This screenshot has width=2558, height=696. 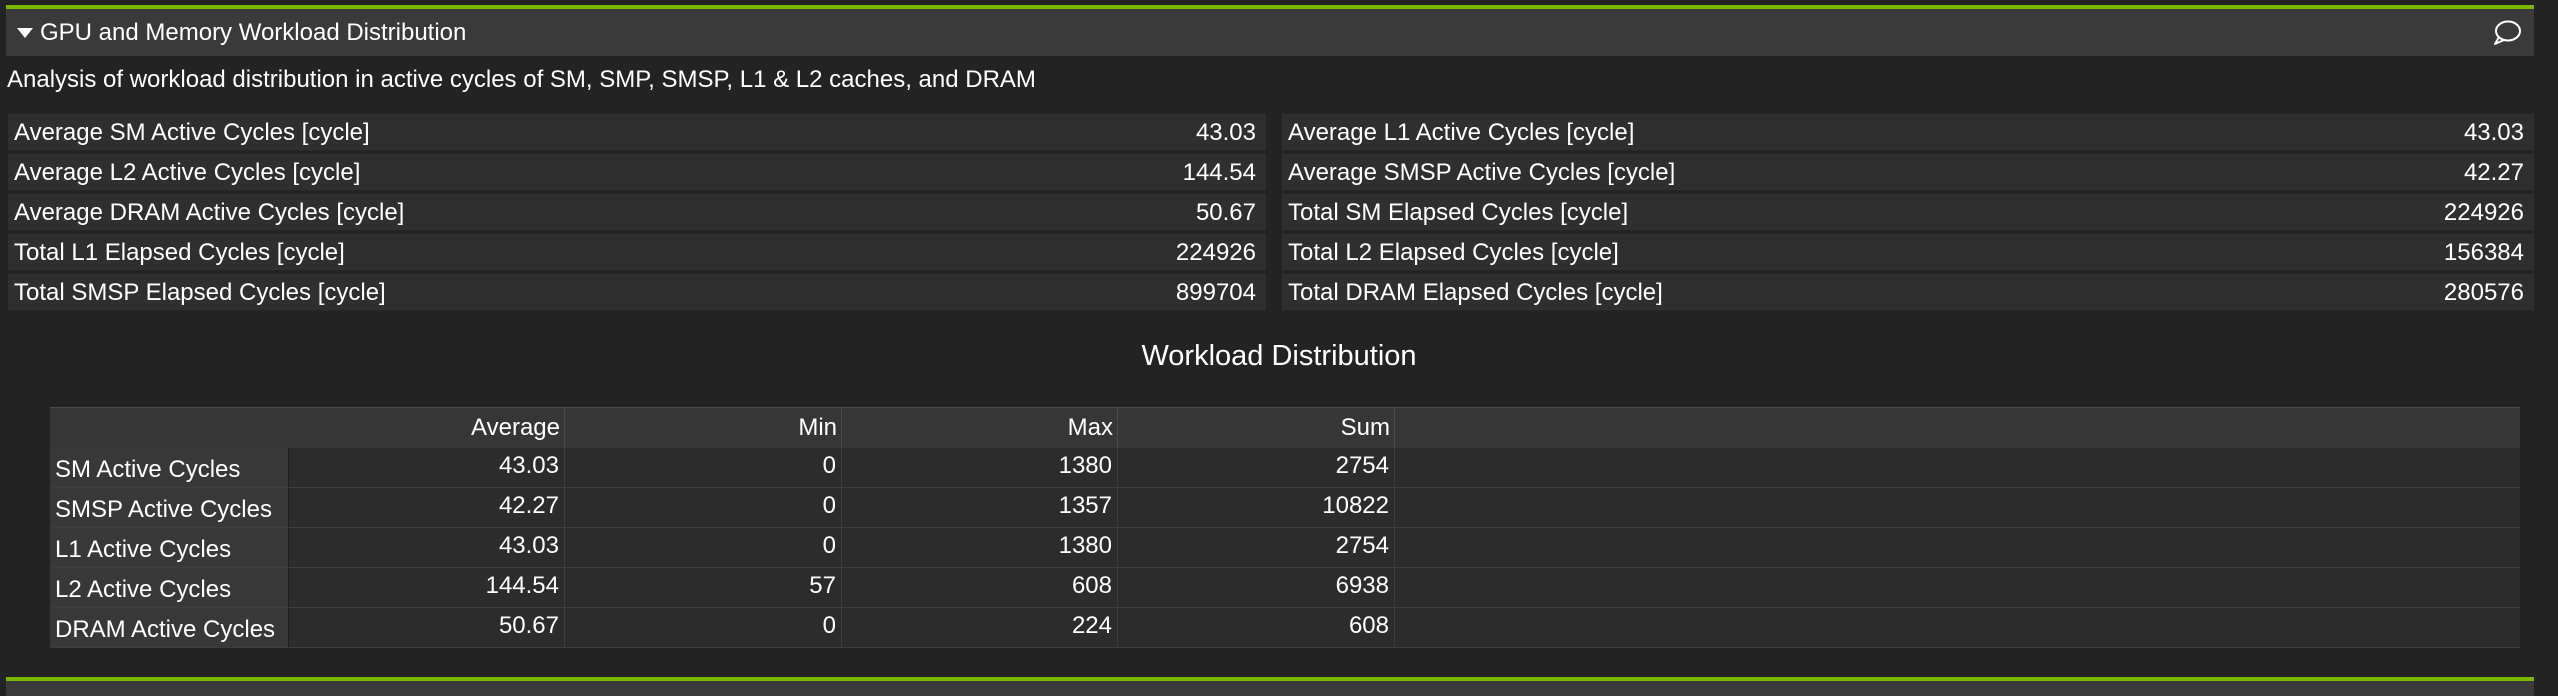 What do you see at coordinates (637, 212) in the screenshot?
I see `metric-cell: Average DRAM Active Cycles [cycle] 50.67` at bounding box center [637, 212].